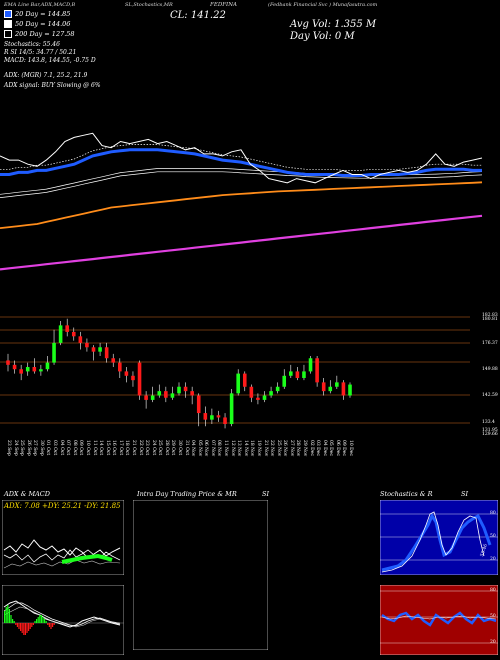 This screenshot has width=500, height=660. Describe the element at coordinates (173, 448) in the screenshot. I see `date-label: 29 Oct` at that location.